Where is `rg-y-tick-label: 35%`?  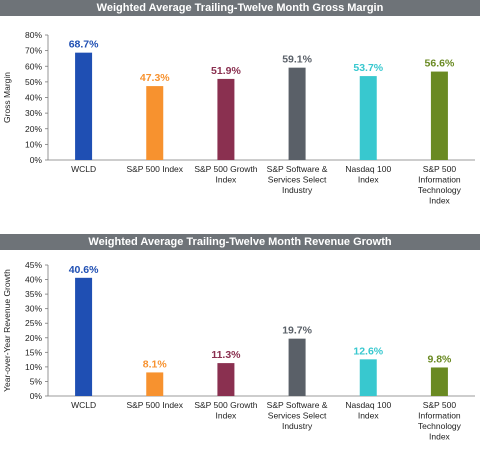
rg-y-tick-label: 35% is located at coordinates (33, 294).